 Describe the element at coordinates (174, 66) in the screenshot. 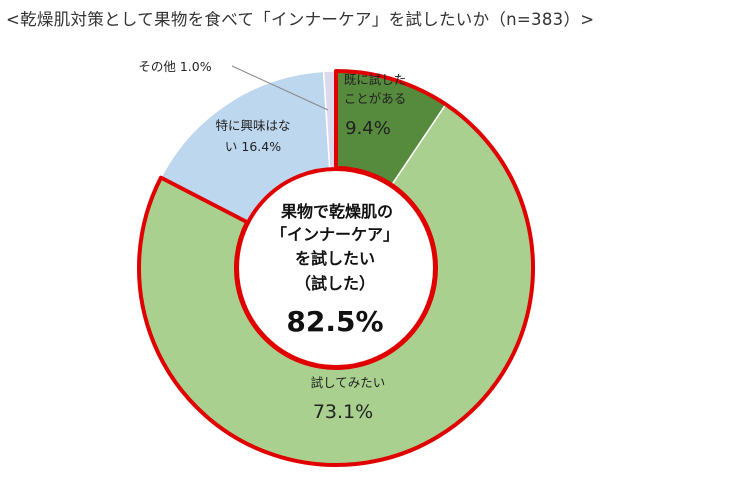

I see `label-other: その他 1.0%` at that location.